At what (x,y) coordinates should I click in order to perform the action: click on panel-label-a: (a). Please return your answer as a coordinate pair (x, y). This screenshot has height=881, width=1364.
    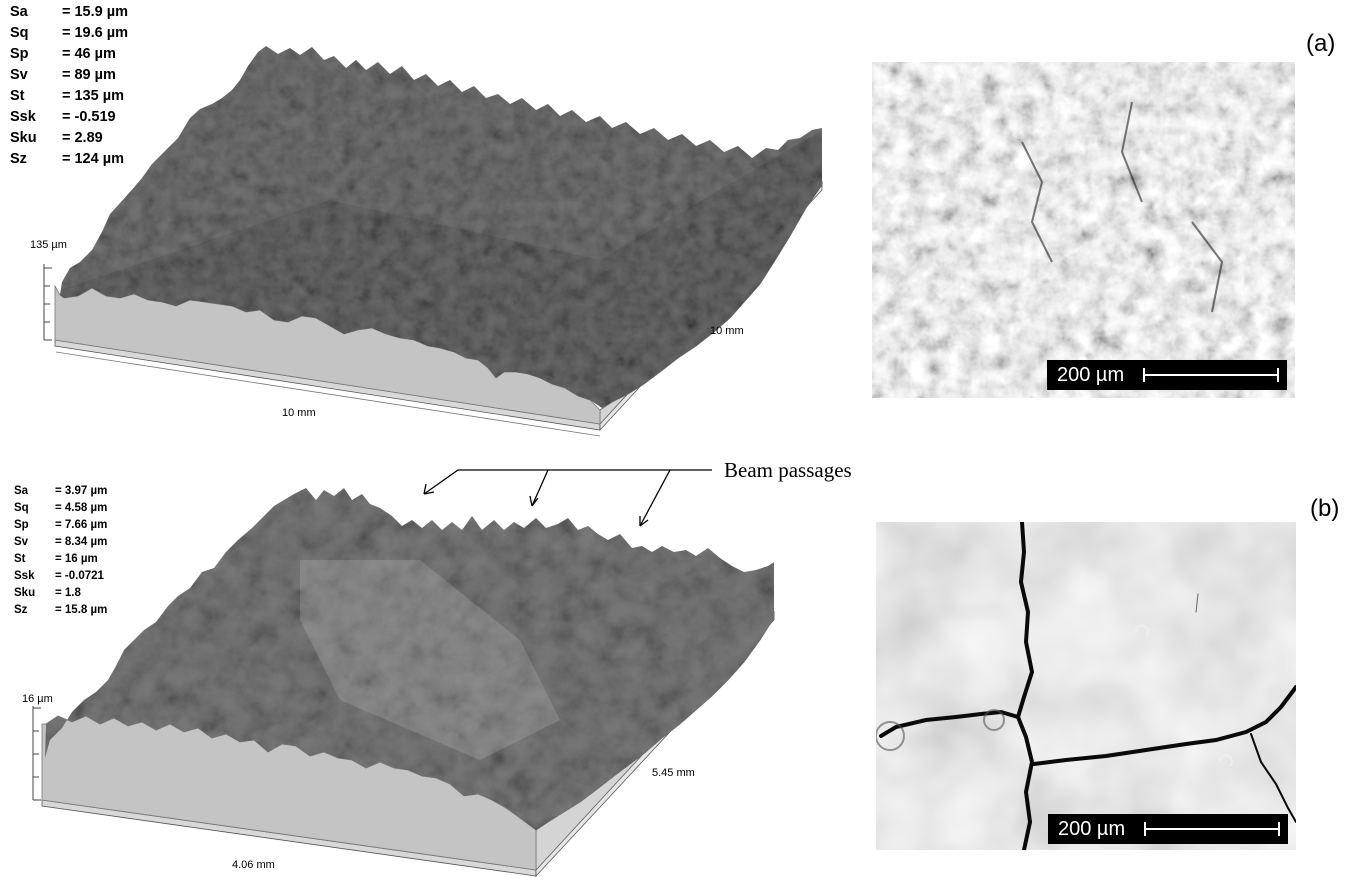
    Looking at the image, I should click on (1321, 43).